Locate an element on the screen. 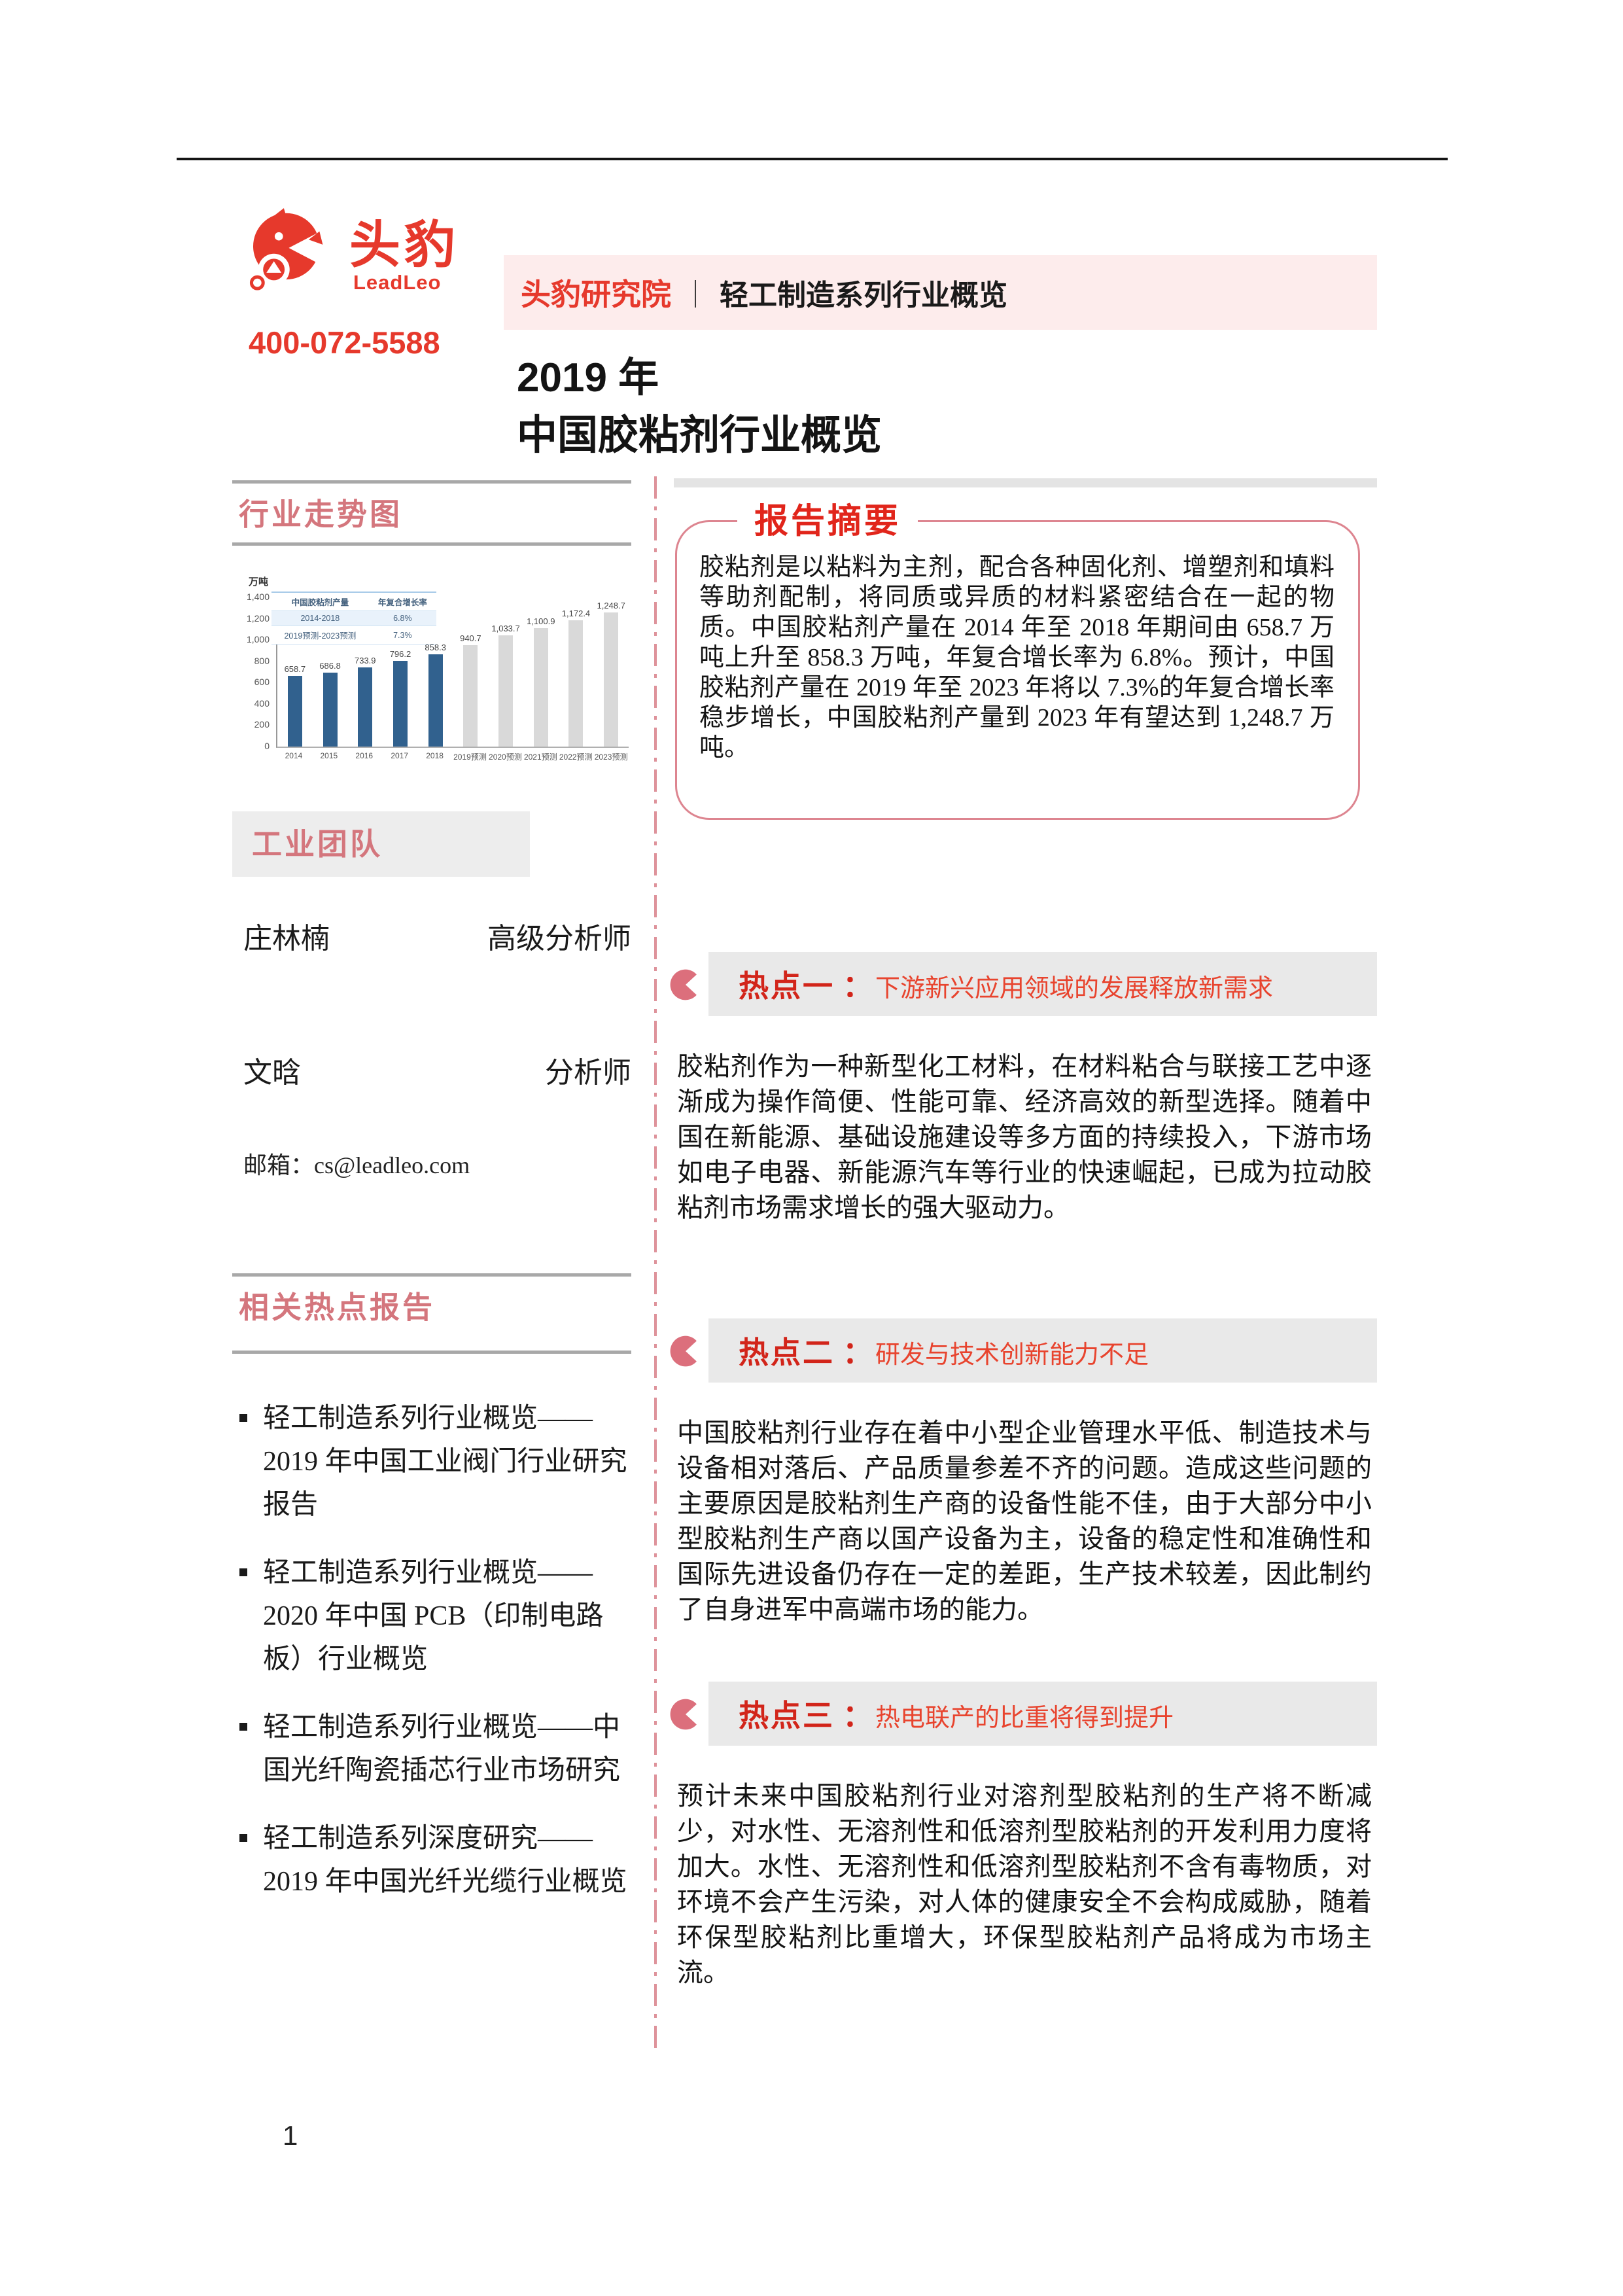 Image resolution: width=1623 pixels, height=2296 pixels. contact-email: 邮箱：cs@leadleo.com is located at coordinates (357, 1163).